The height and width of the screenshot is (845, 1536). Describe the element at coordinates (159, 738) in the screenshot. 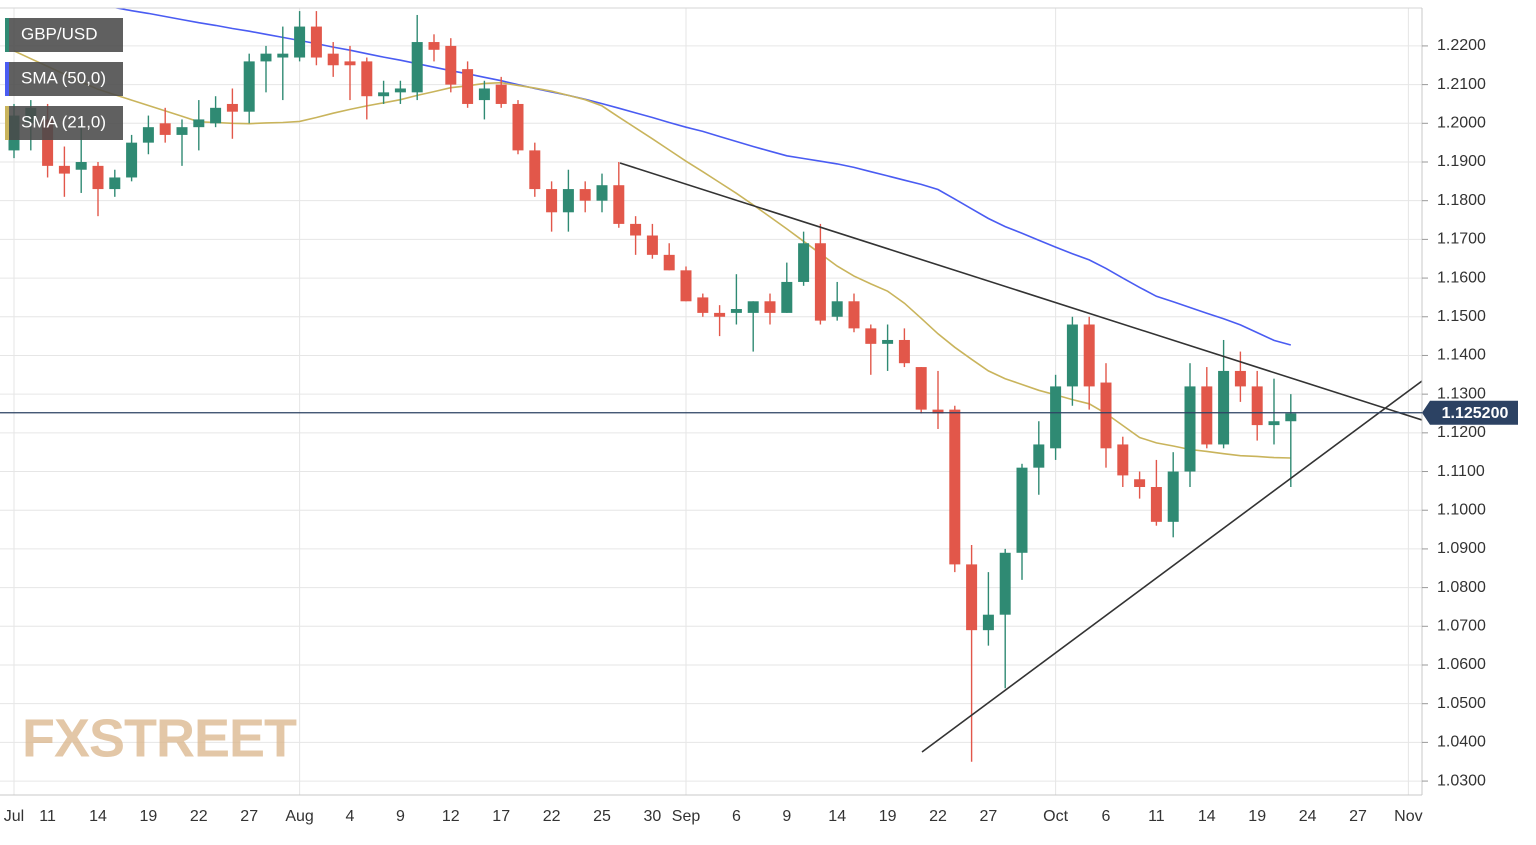

I see `watermark: FXSTREET` at that location.